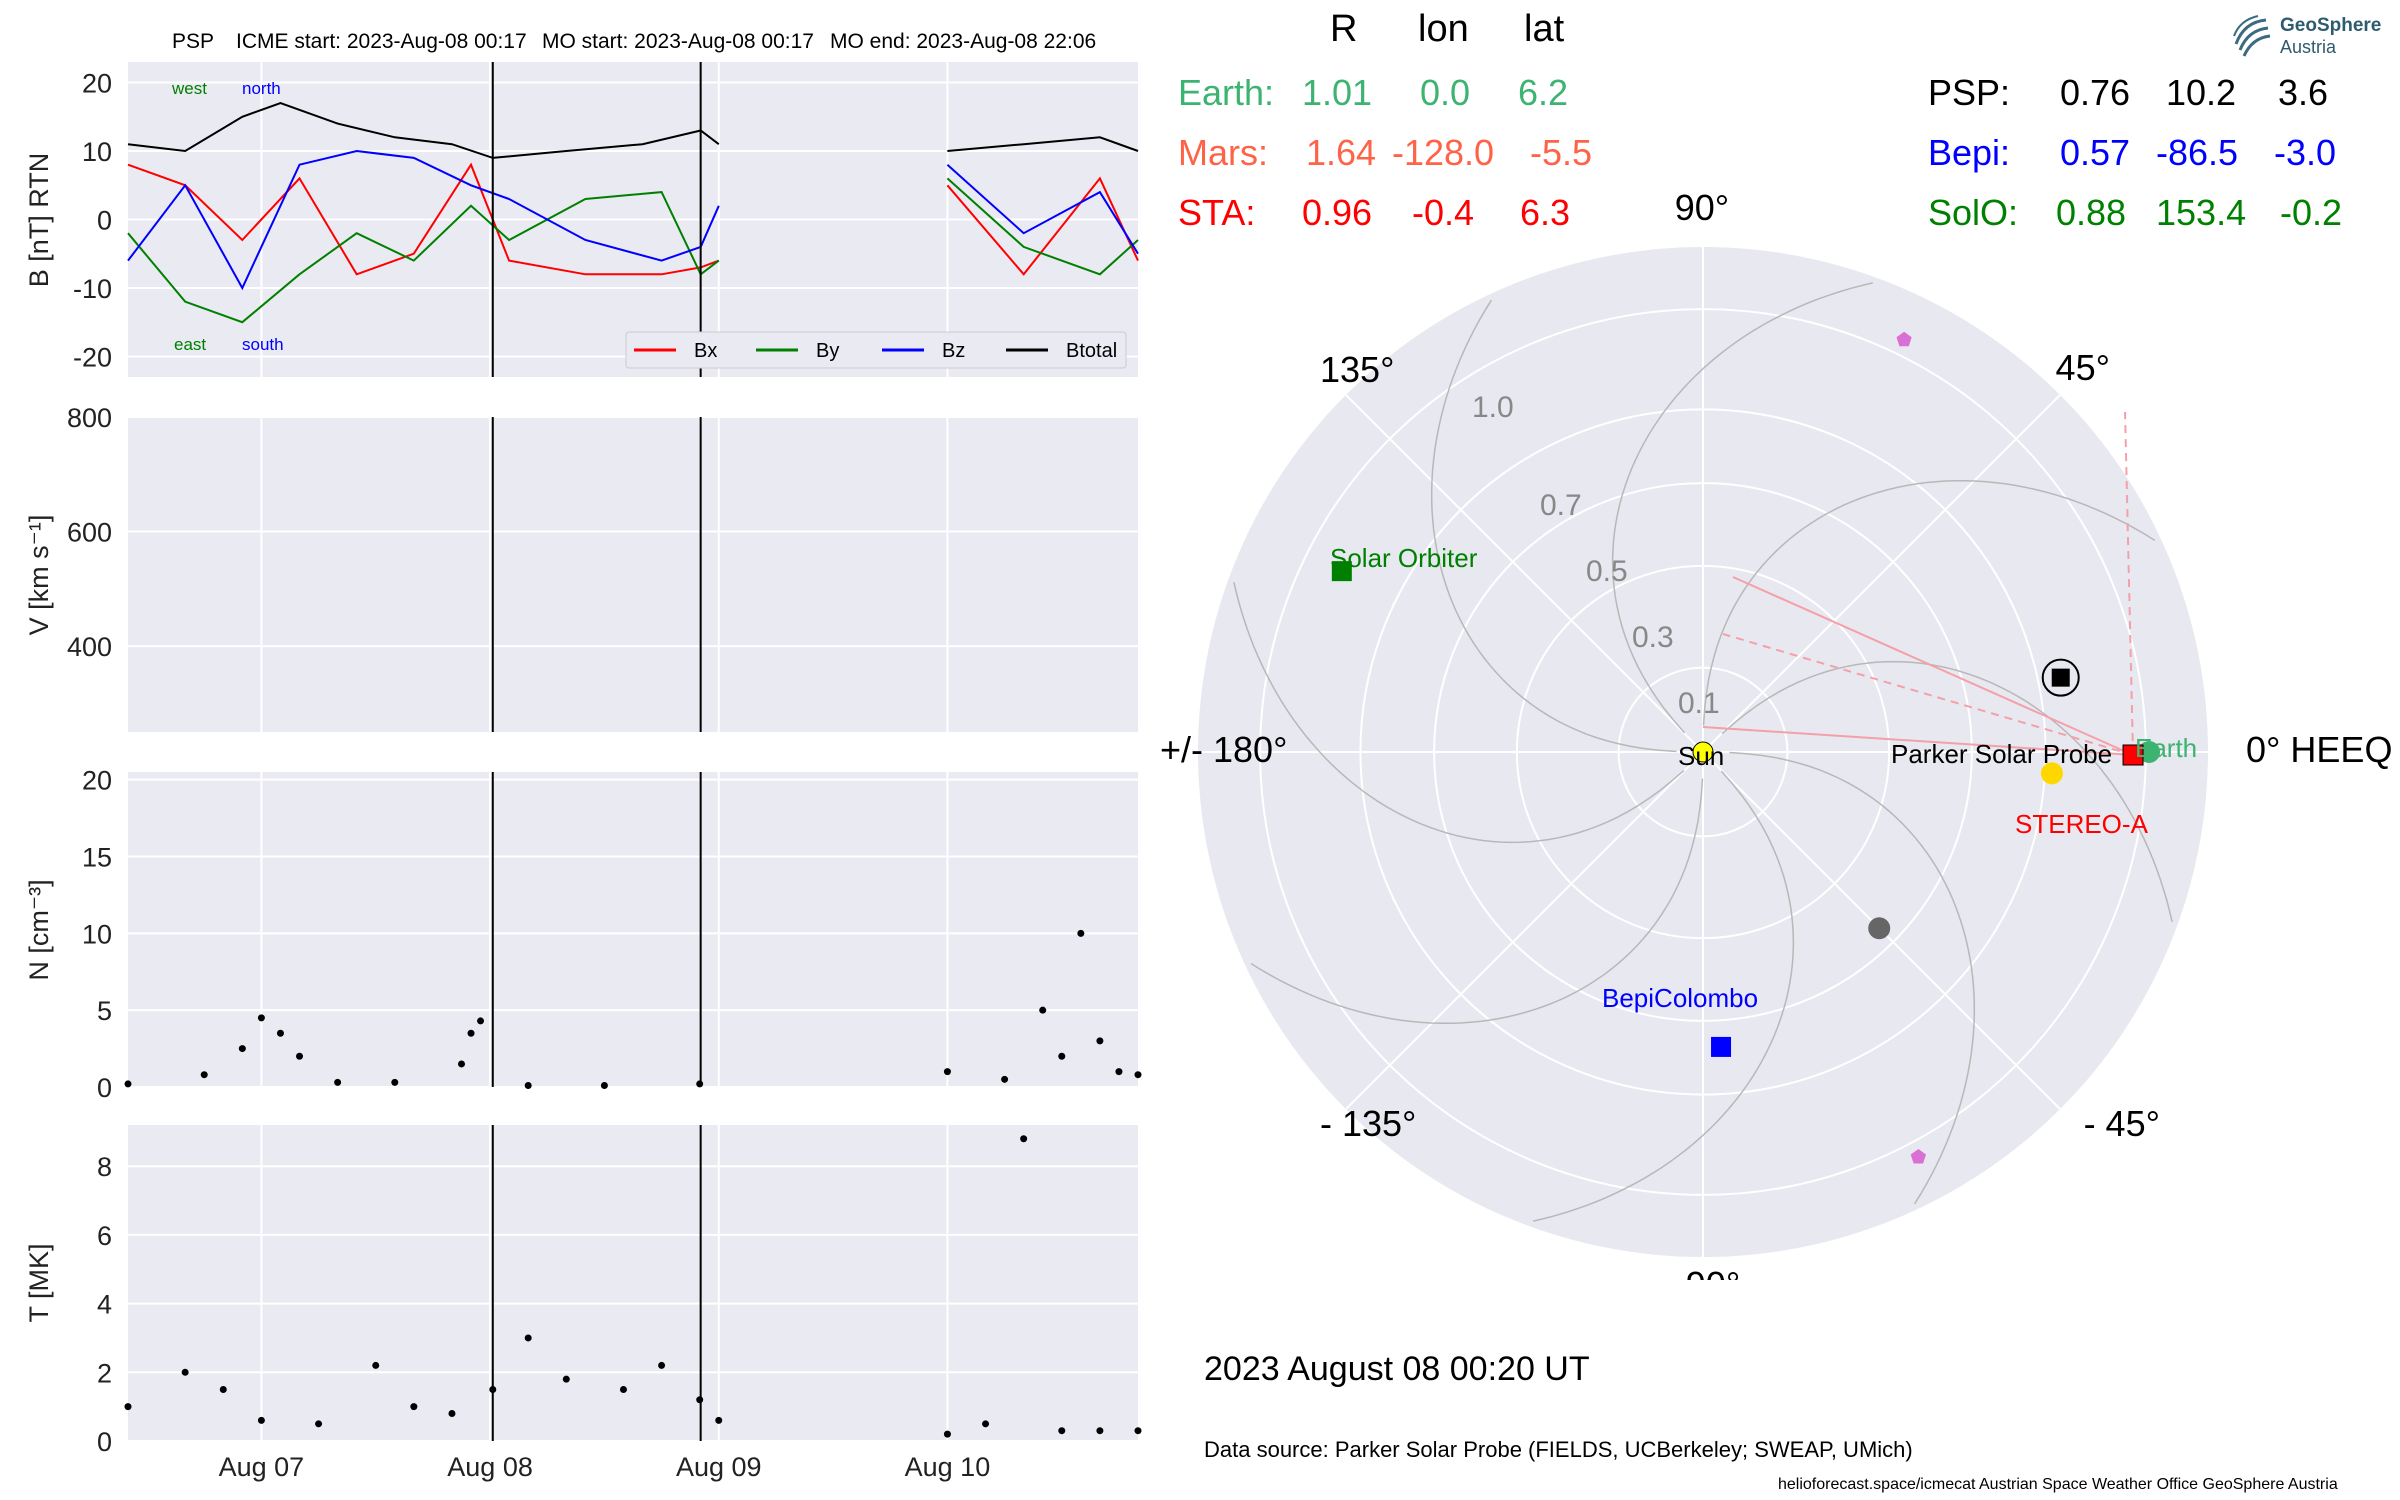 This screenshot has height=1500, width=2400. I want to click on col-header-lat: lat, so click(1544, 29).